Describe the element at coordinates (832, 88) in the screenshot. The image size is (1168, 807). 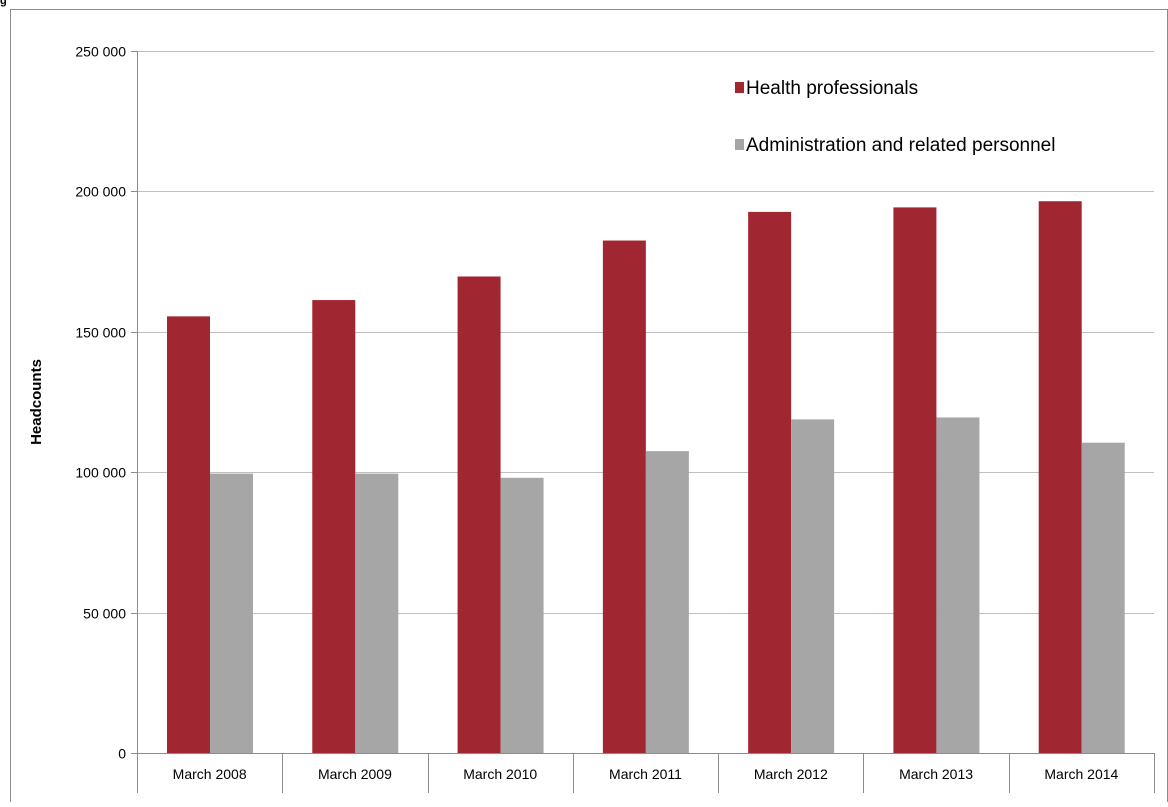
I see `legend-label: Health professionals` at that location.